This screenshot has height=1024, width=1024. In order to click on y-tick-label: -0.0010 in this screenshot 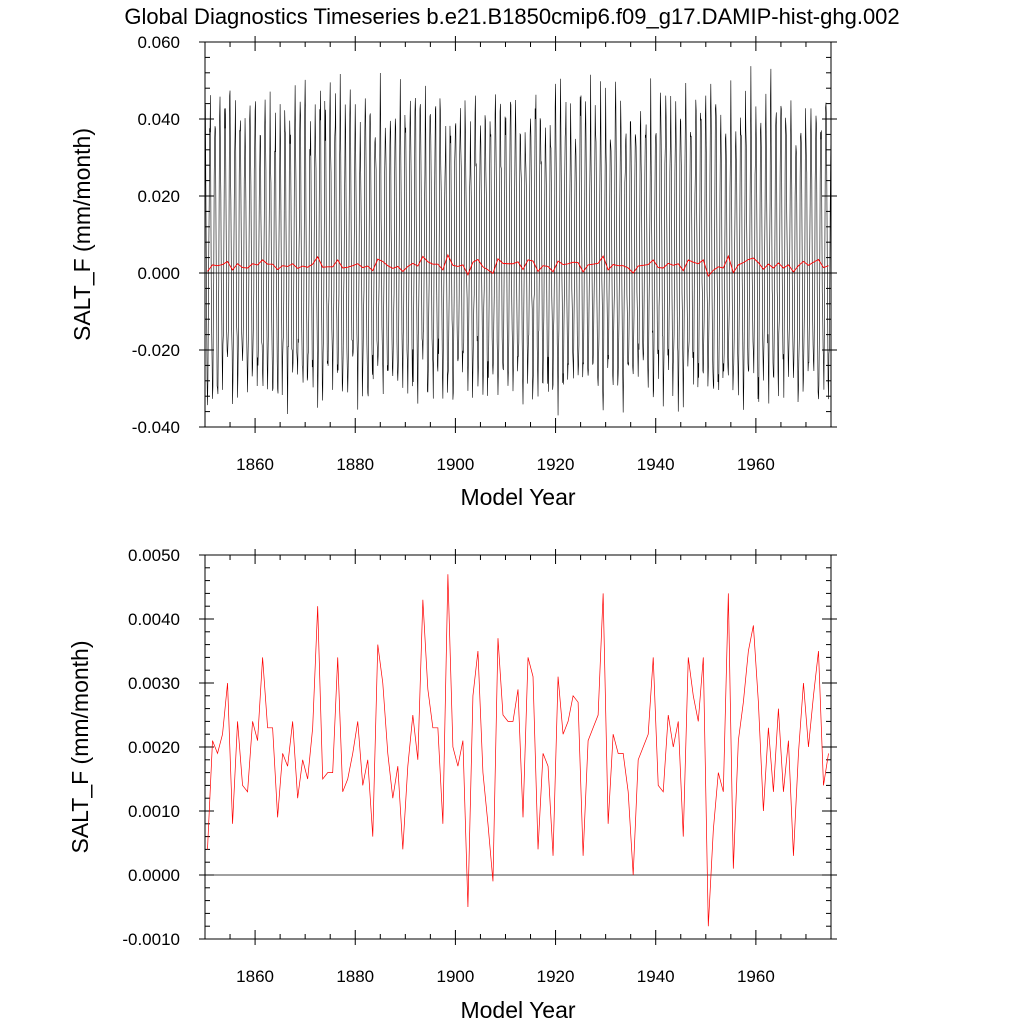, I will do `click(151, 939)`.